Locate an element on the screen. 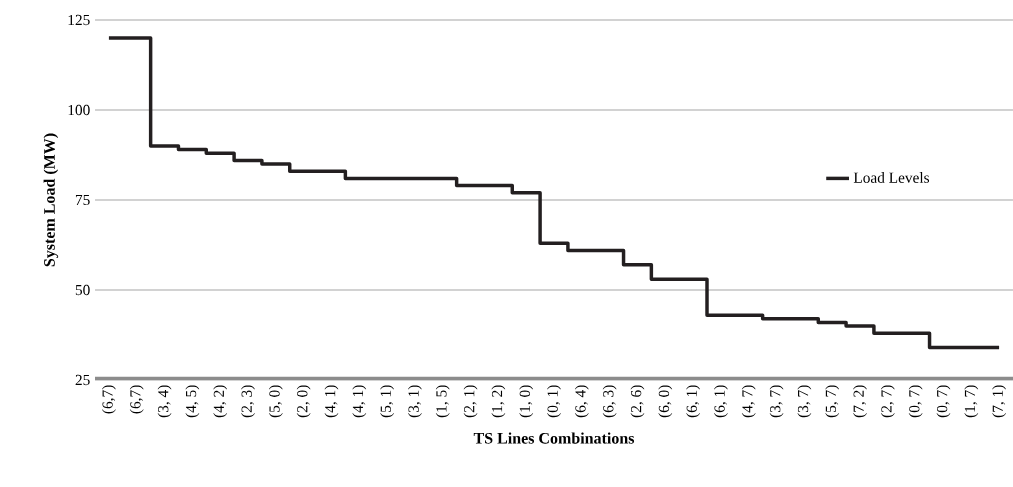 The image size is (1013, 487). y-tick-label: 75 is located at coordinates (82, 200).